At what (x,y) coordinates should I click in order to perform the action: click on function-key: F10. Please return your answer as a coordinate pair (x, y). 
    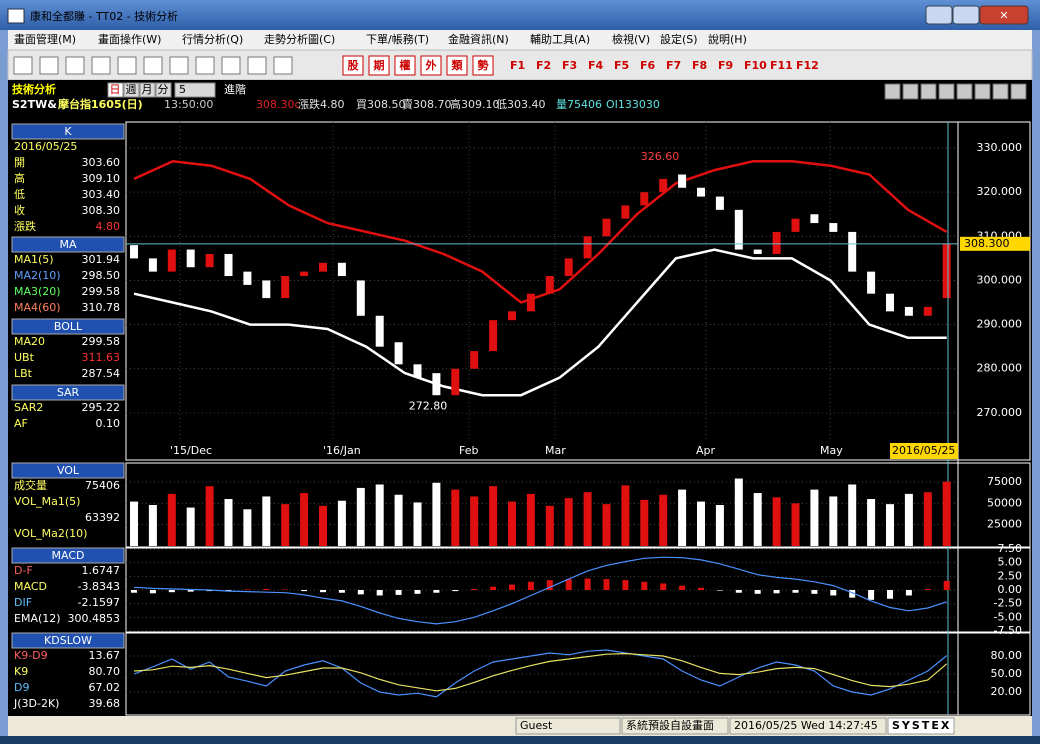
    Looking at the image, I should click on (755, 65).